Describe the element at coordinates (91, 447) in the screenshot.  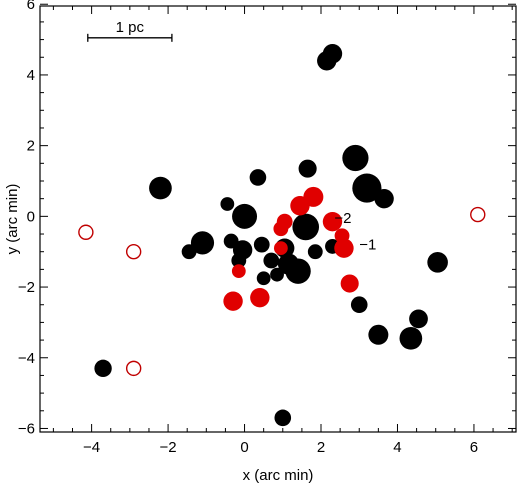
I see `x-tick-label: −4` at that location.